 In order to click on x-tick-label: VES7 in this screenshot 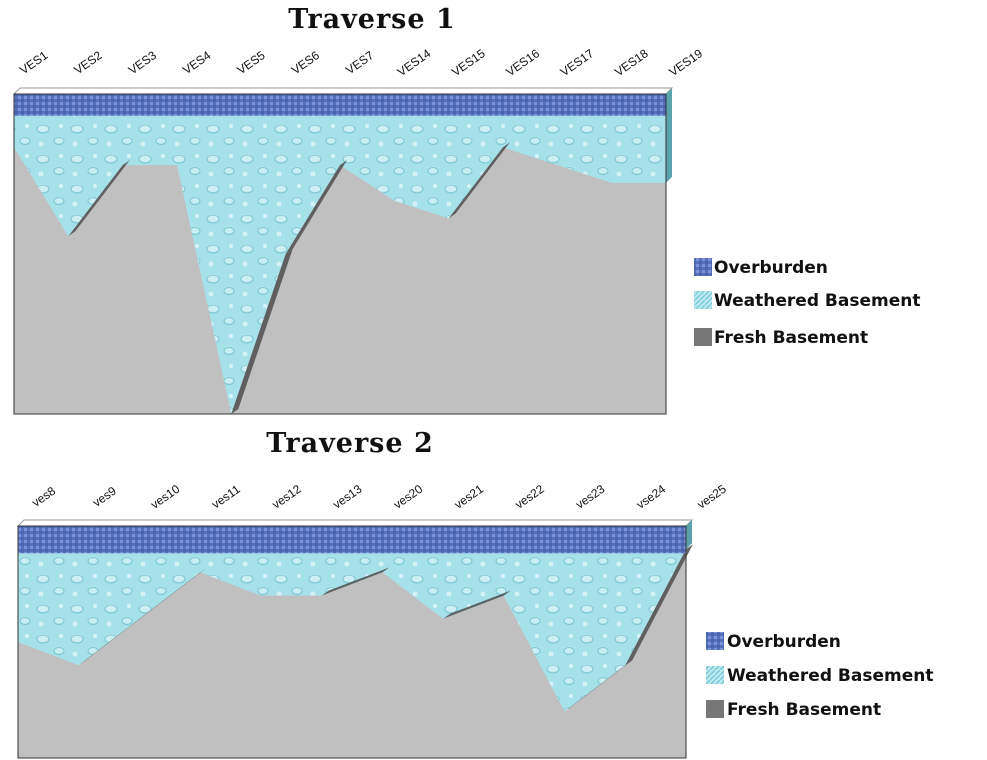, I will do `click(359, 62)`.